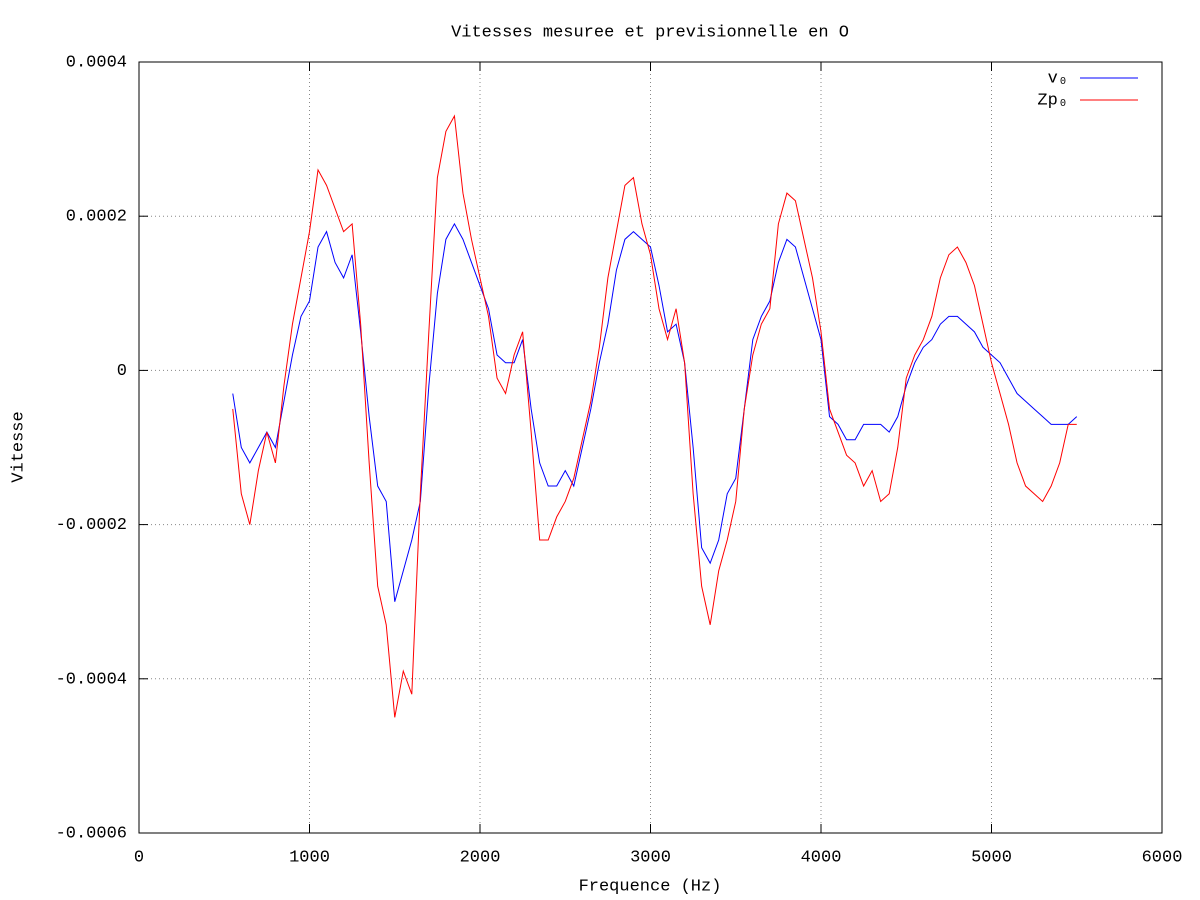 The image size is (1200, 900). I want to click on legend-label: v₀, so click(1058, 78).